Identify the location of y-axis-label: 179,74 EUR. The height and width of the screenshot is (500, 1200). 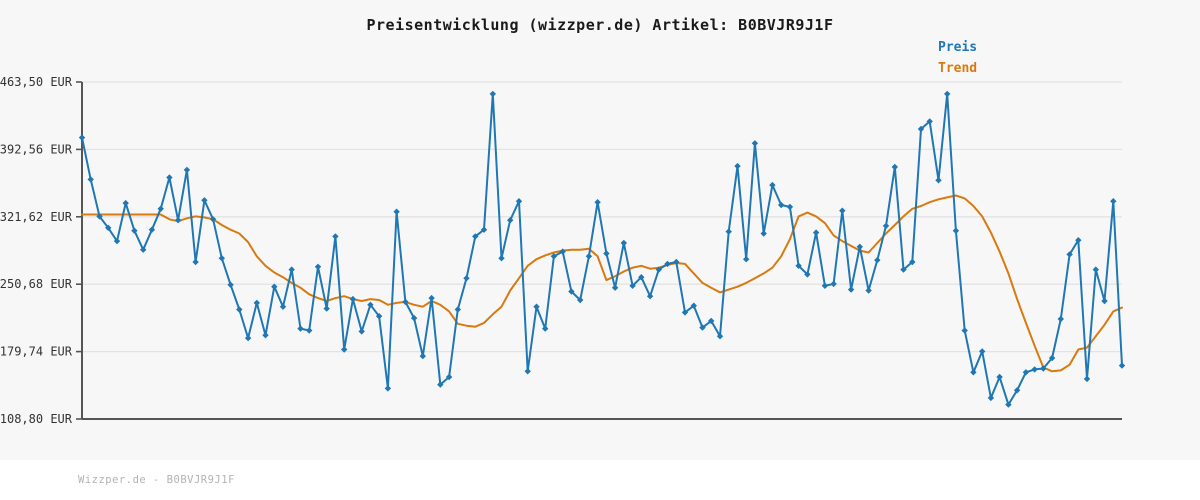
(36, 352).